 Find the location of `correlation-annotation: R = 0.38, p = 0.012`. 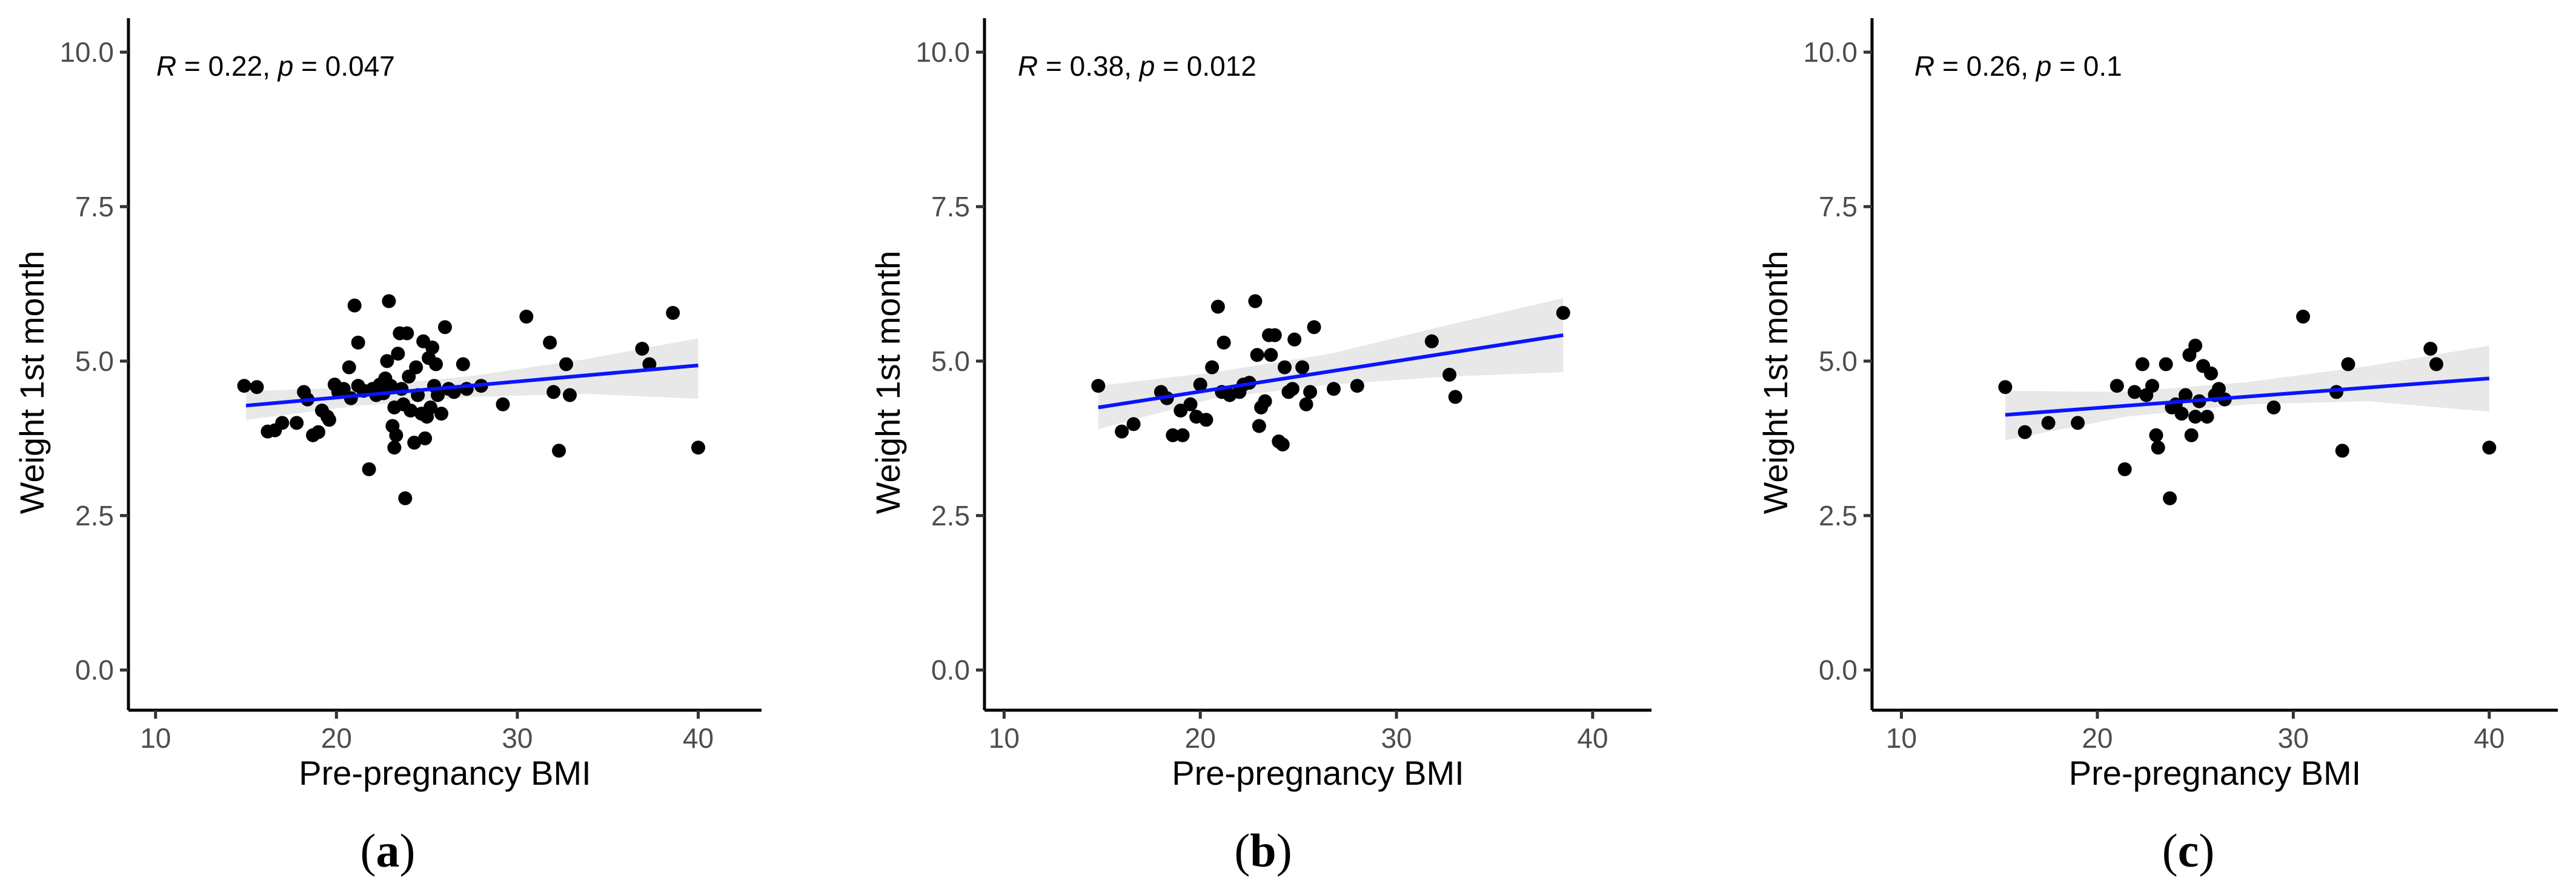

correlation-annotation: R = 0.38, p = 0.012 is located at coordinates (1137, 66).